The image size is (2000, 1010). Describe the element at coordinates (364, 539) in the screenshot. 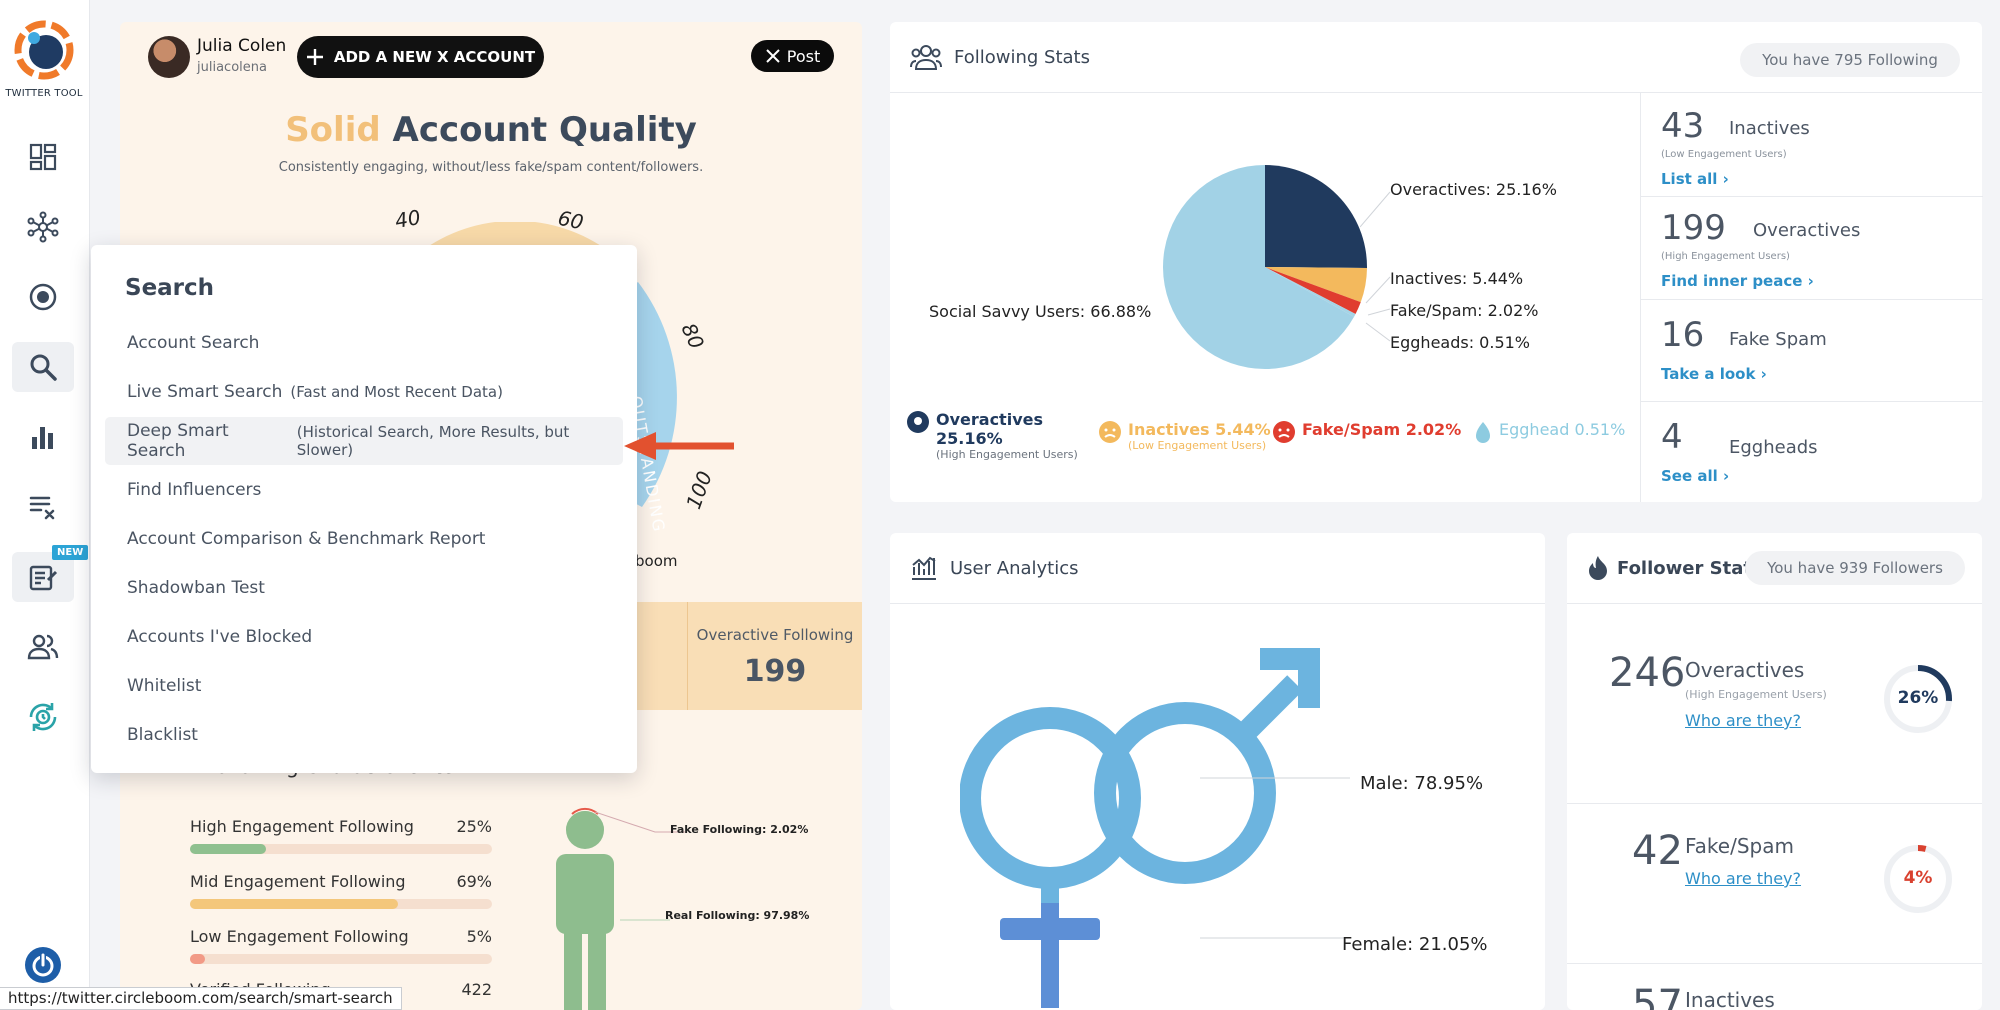

I see `menu-item-account-comparison: Account Comparison & Benchmark Report` at that location.